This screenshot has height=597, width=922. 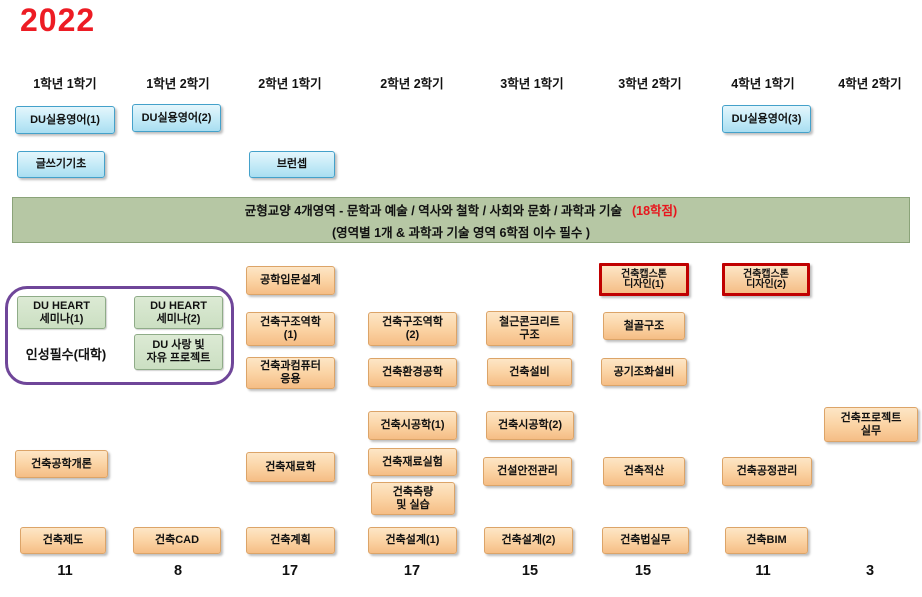 What do you see at coordinates (527, 471) in the screenshot?
I see `course-construction-safety: 건설안전관리` at bounding box center [527, 471].